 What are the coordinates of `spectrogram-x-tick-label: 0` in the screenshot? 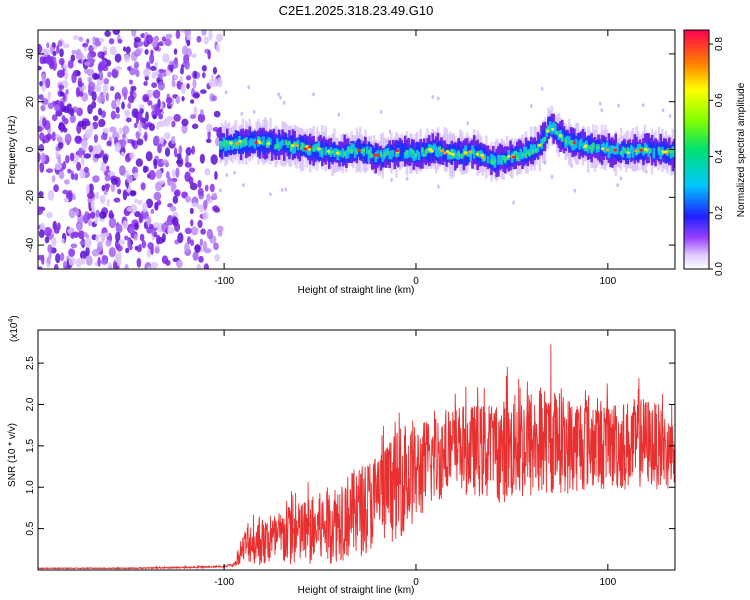 It's located at (416, 281).